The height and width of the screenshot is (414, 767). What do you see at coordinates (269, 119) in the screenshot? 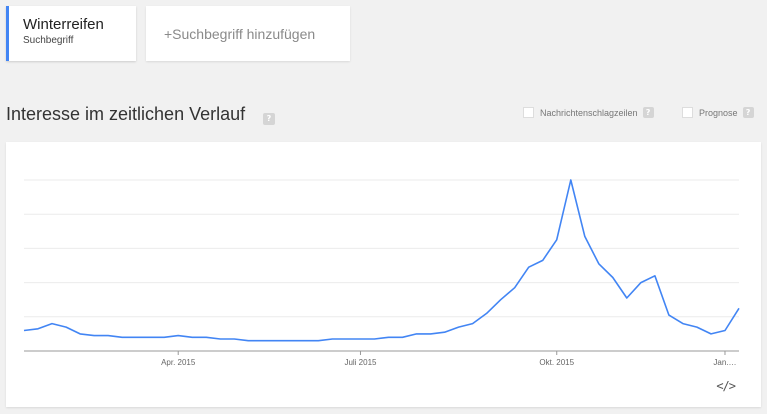
I see `help-icon: ?` at bounding box center [269, 119].